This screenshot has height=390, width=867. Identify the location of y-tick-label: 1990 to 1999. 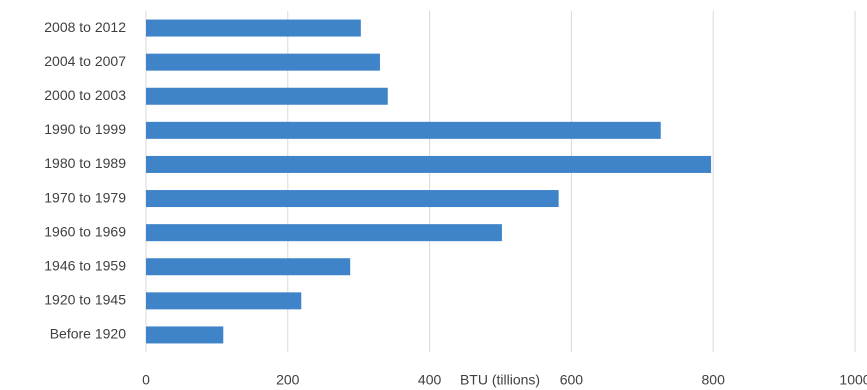
(85, 129).